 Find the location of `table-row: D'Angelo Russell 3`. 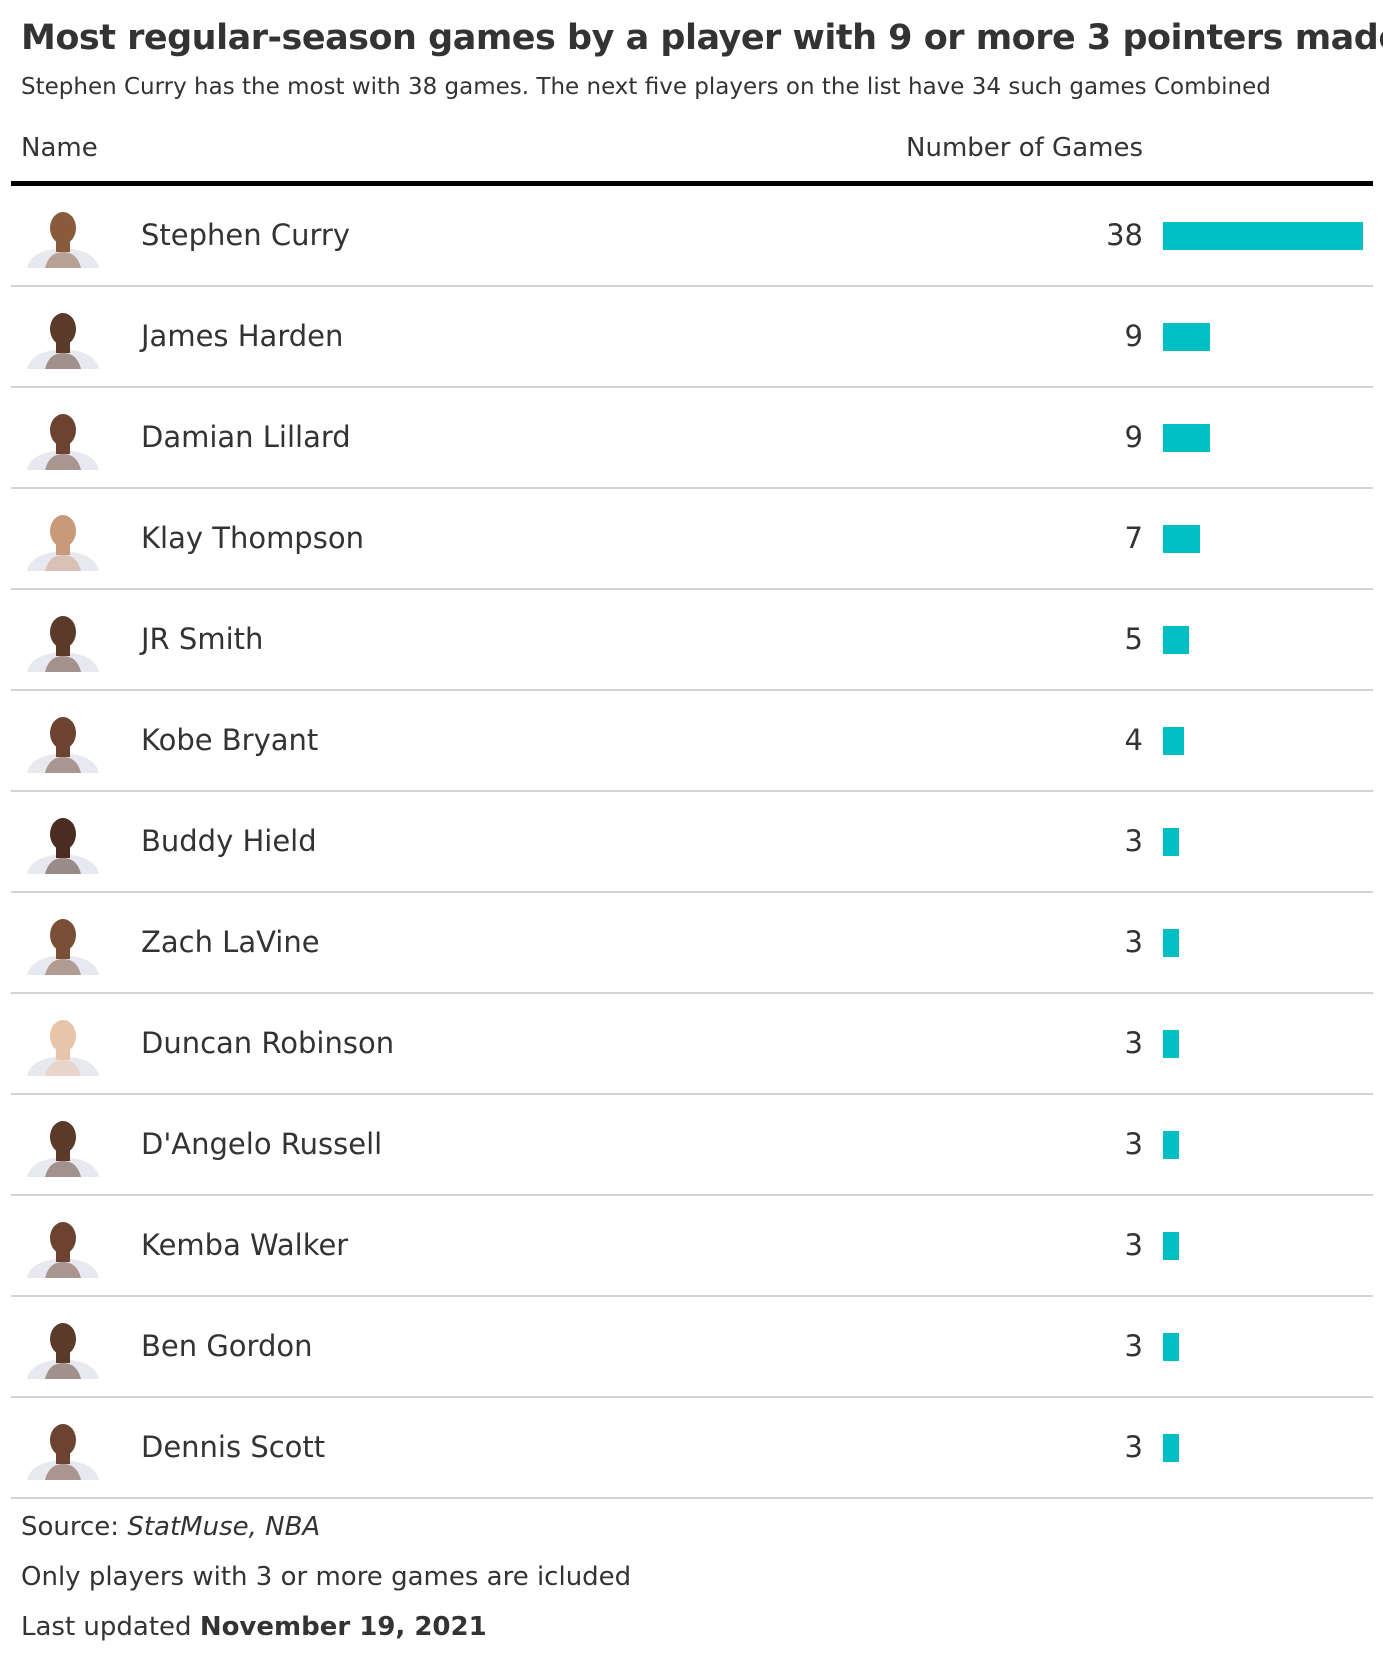

table-row: D'Angelo Russell 3 is located at coordinates (692, 1145).